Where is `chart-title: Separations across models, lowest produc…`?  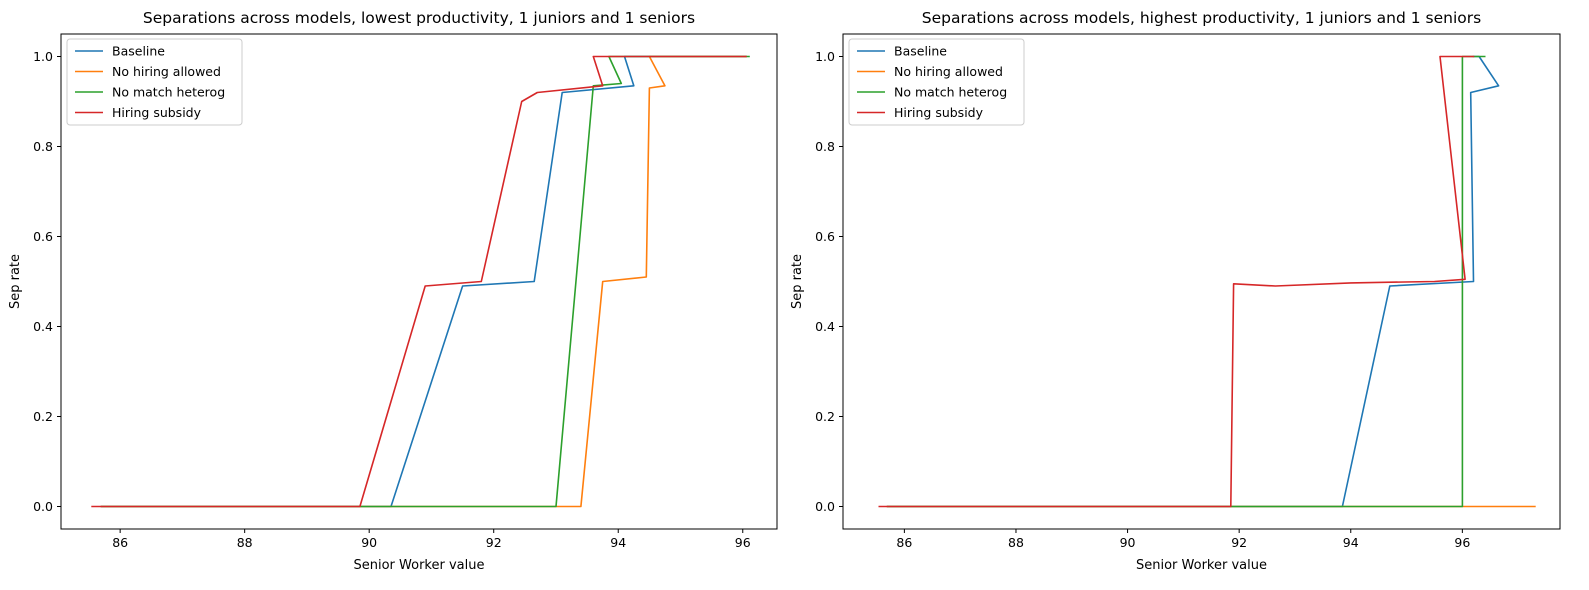
chart-title: Separations across models, lowest produc… is located at coordinates (419, 18).